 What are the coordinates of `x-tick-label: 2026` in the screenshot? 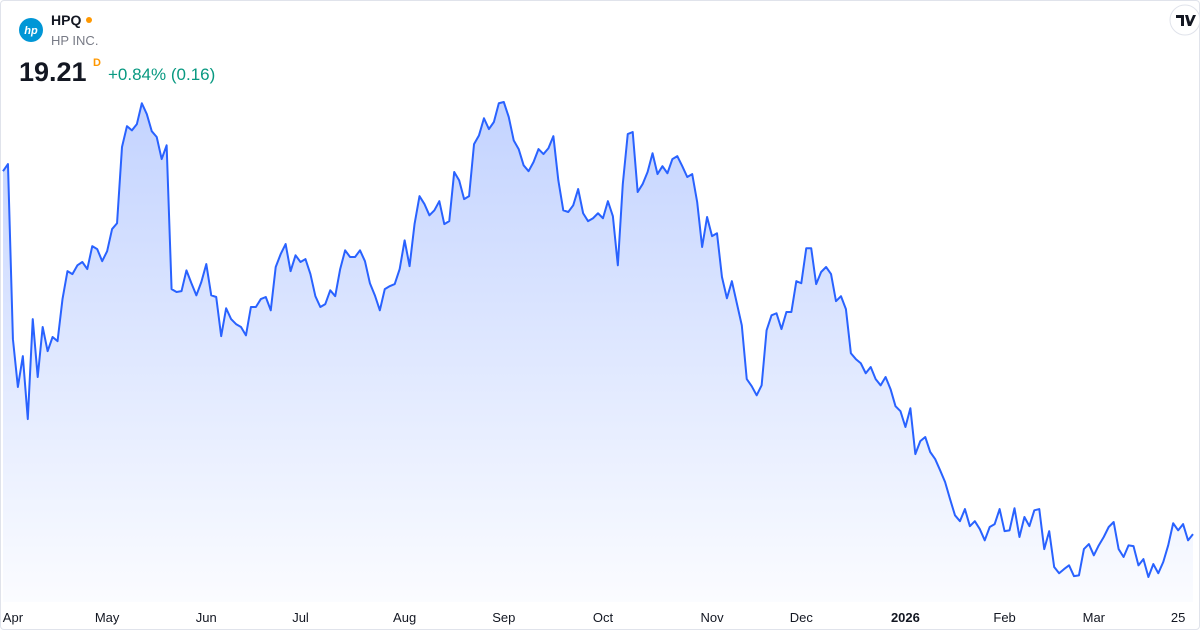 It's located at (905, 617).